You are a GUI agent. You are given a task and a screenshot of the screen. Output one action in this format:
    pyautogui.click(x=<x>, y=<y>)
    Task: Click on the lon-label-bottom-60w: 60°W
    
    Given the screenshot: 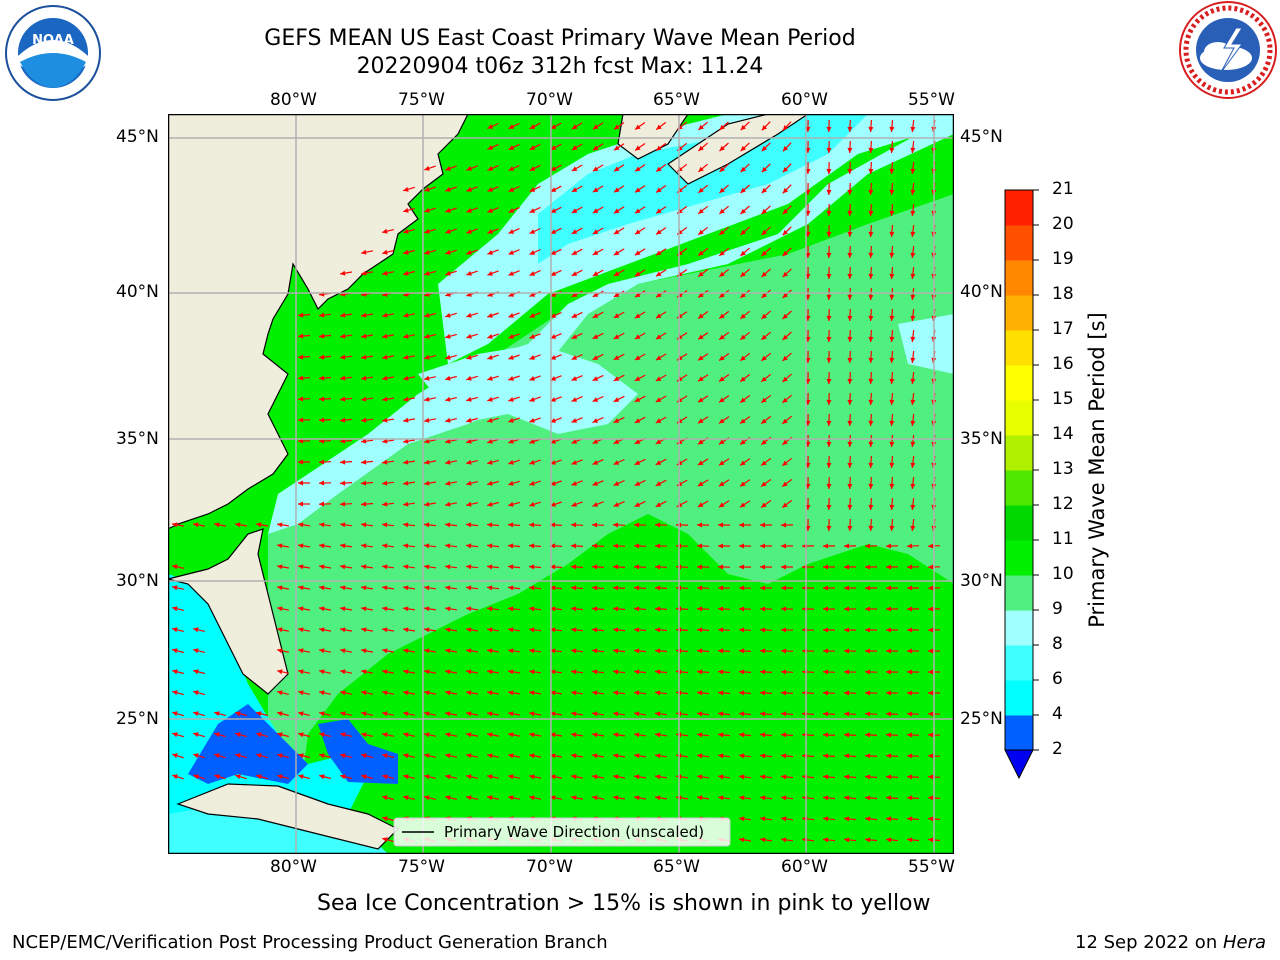 What is the action you would take?
    pyautogui.click(x=804, y=867)
    